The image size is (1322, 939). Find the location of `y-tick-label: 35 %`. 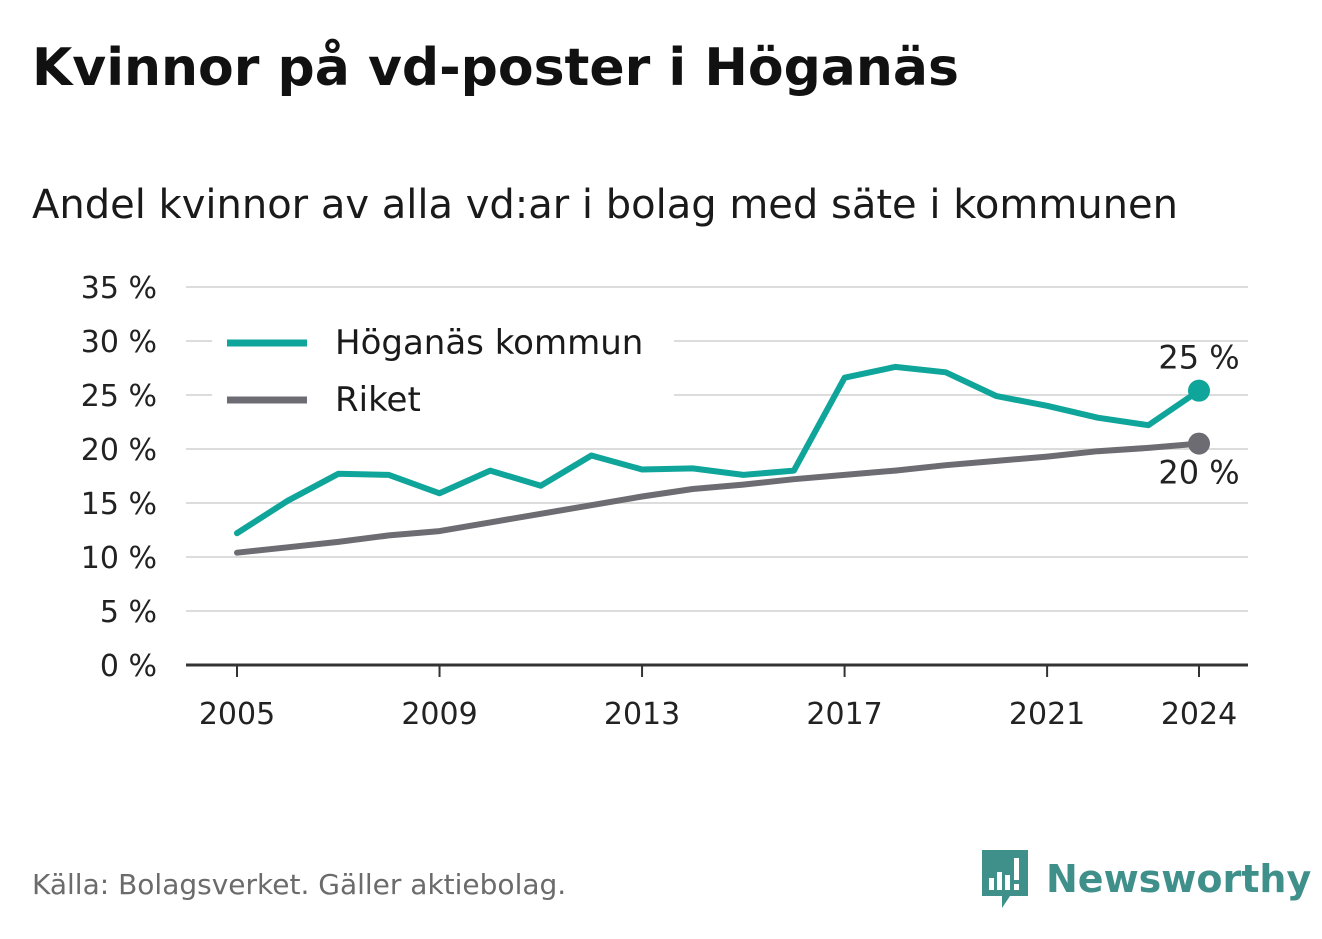

y-tick-label: 35 % is located at coordinates (119, 288).